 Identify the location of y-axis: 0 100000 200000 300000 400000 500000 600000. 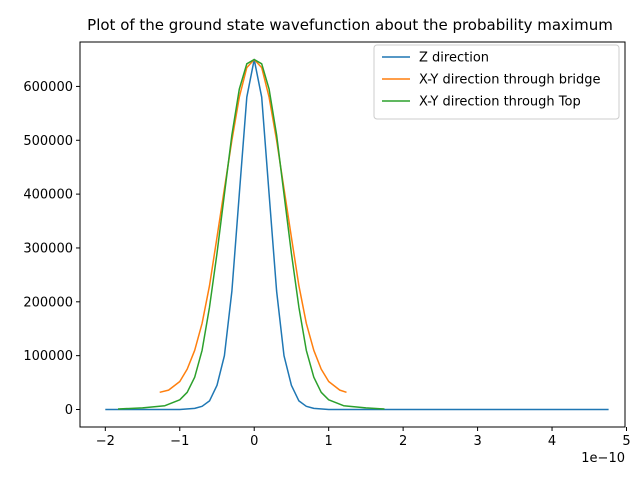
(51, 249).